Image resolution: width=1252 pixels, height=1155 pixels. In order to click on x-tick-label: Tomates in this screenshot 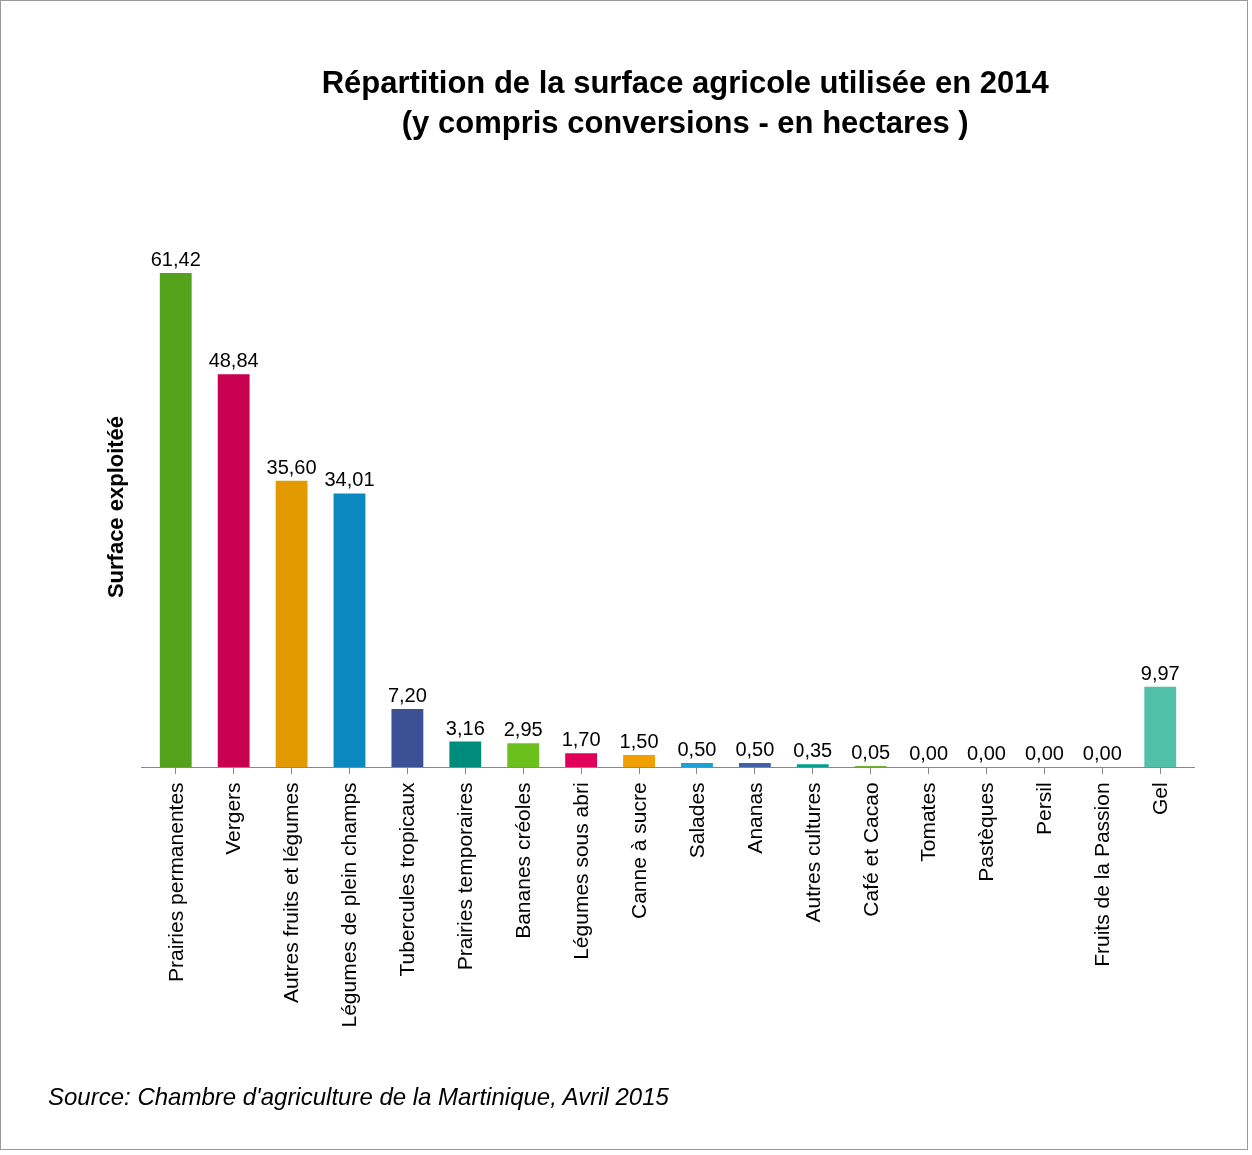, I will do `click(928, 822)`.